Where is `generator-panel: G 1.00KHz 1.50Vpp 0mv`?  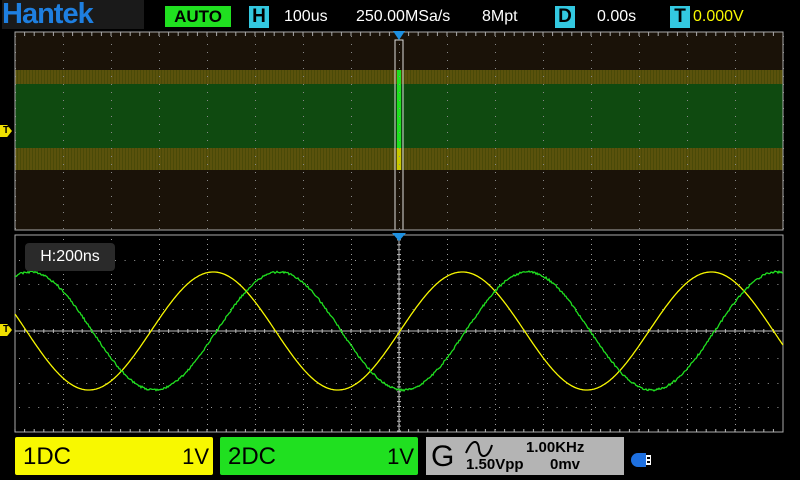 generator-panel: G 1.00KHz 1.50Vpp 0mv is located at coordinates (525, 456).